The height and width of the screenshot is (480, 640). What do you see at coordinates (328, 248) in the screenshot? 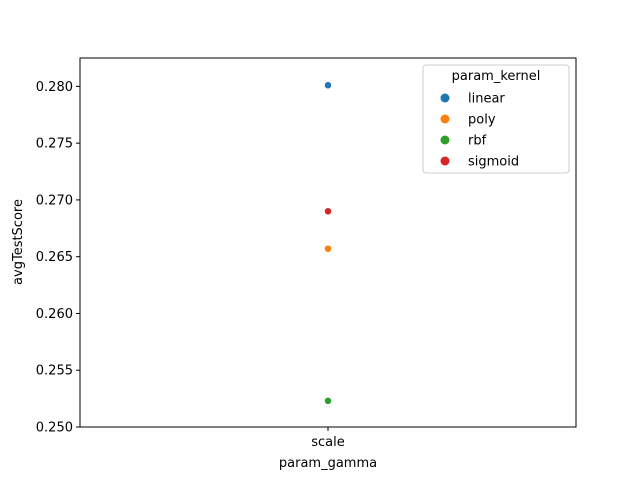
I see `data-point-poly` at bounding box center [328, 248].